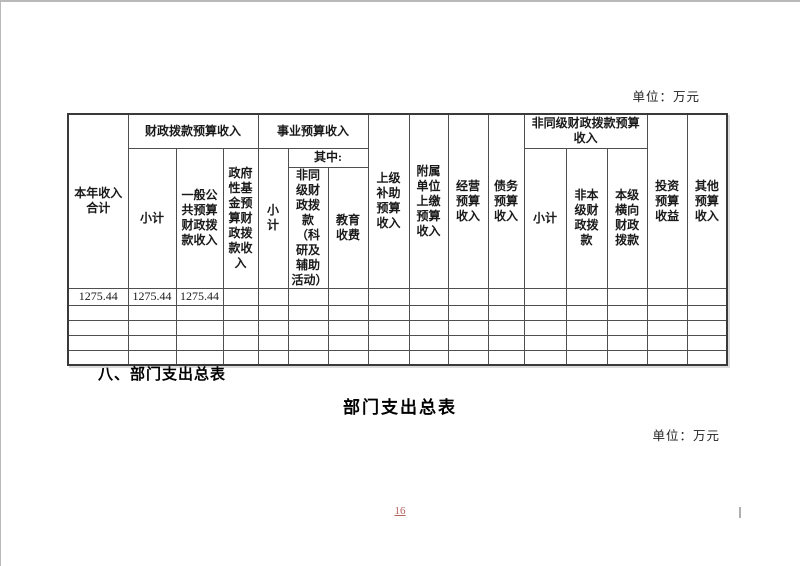 The height and width of the screenshot is (566, 800). Describe the element at coordinates (627, 218) in the screenshot. I see `header-horizontal-appropriation: 本级横向财政拨款` at that location.